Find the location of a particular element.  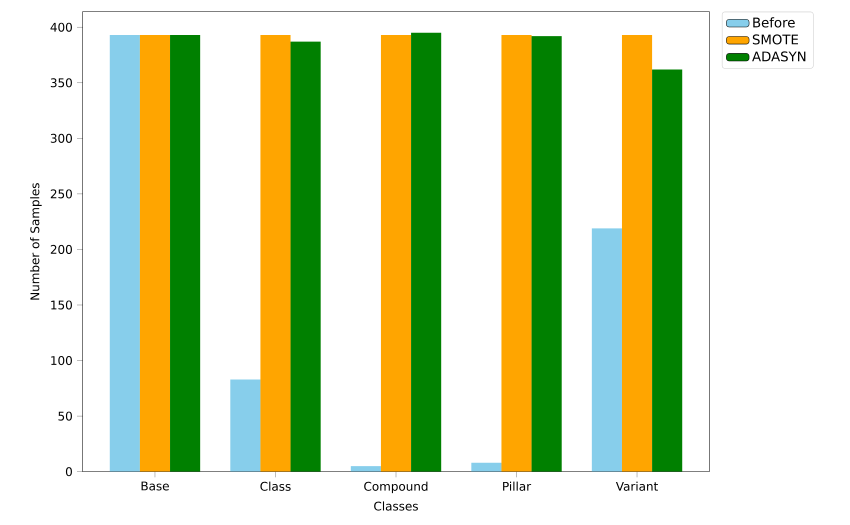

y-tick-label: 250 is located at coordinates (61, 193).